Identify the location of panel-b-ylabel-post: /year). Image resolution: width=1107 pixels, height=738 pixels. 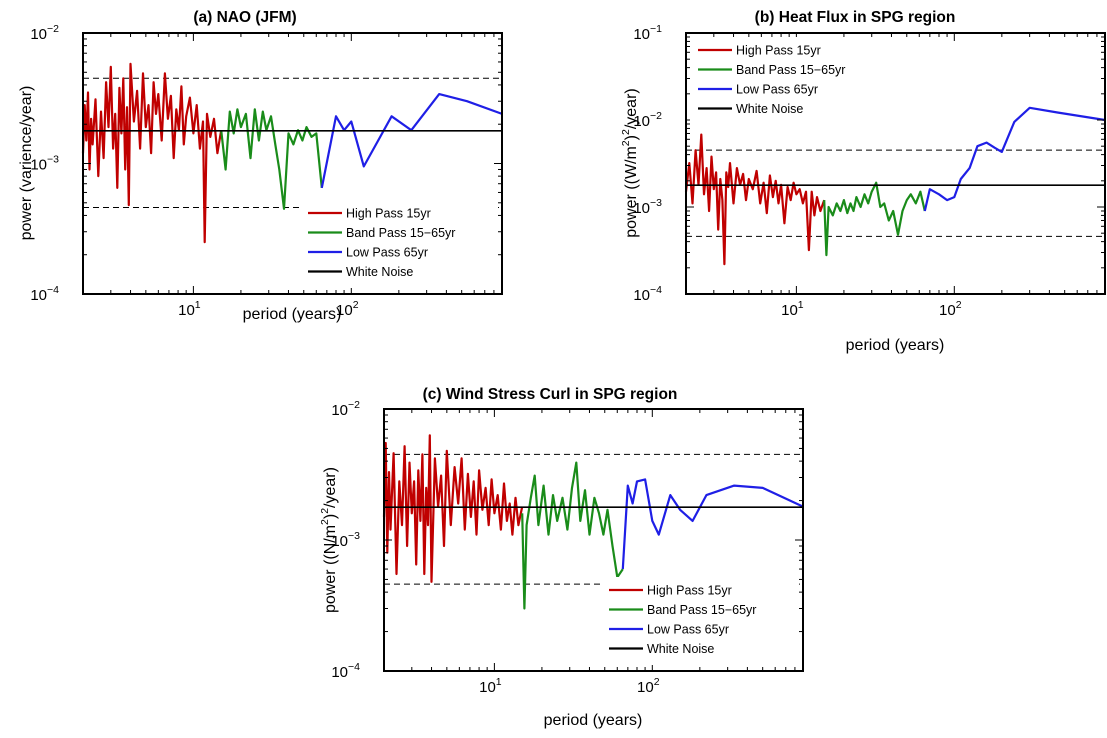
(631, 108).